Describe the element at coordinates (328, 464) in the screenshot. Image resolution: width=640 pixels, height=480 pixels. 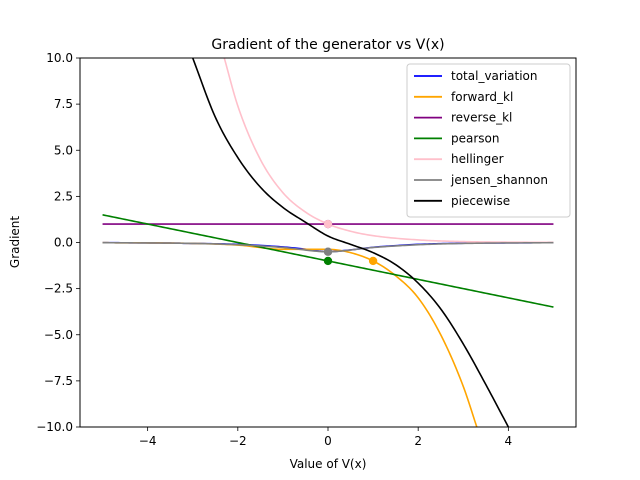
I see `x-axis-label: Value of V(x)` at that location.